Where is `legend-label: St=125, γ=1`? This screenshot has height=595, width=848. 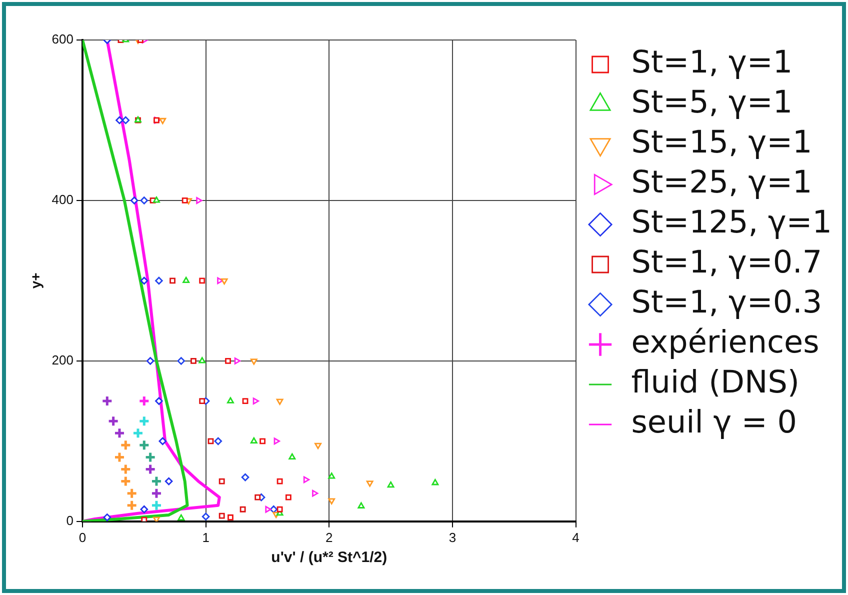
legend-label: St=125, γ=1 is located at coordinates (731, 222).